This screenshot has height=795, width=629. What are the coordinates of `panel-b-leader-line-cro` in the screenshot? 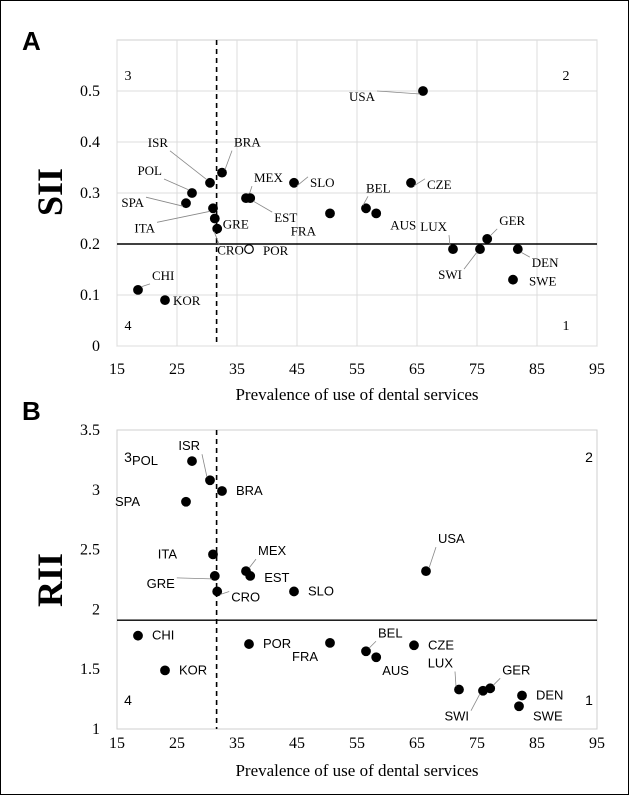 It's located at (225, 593).